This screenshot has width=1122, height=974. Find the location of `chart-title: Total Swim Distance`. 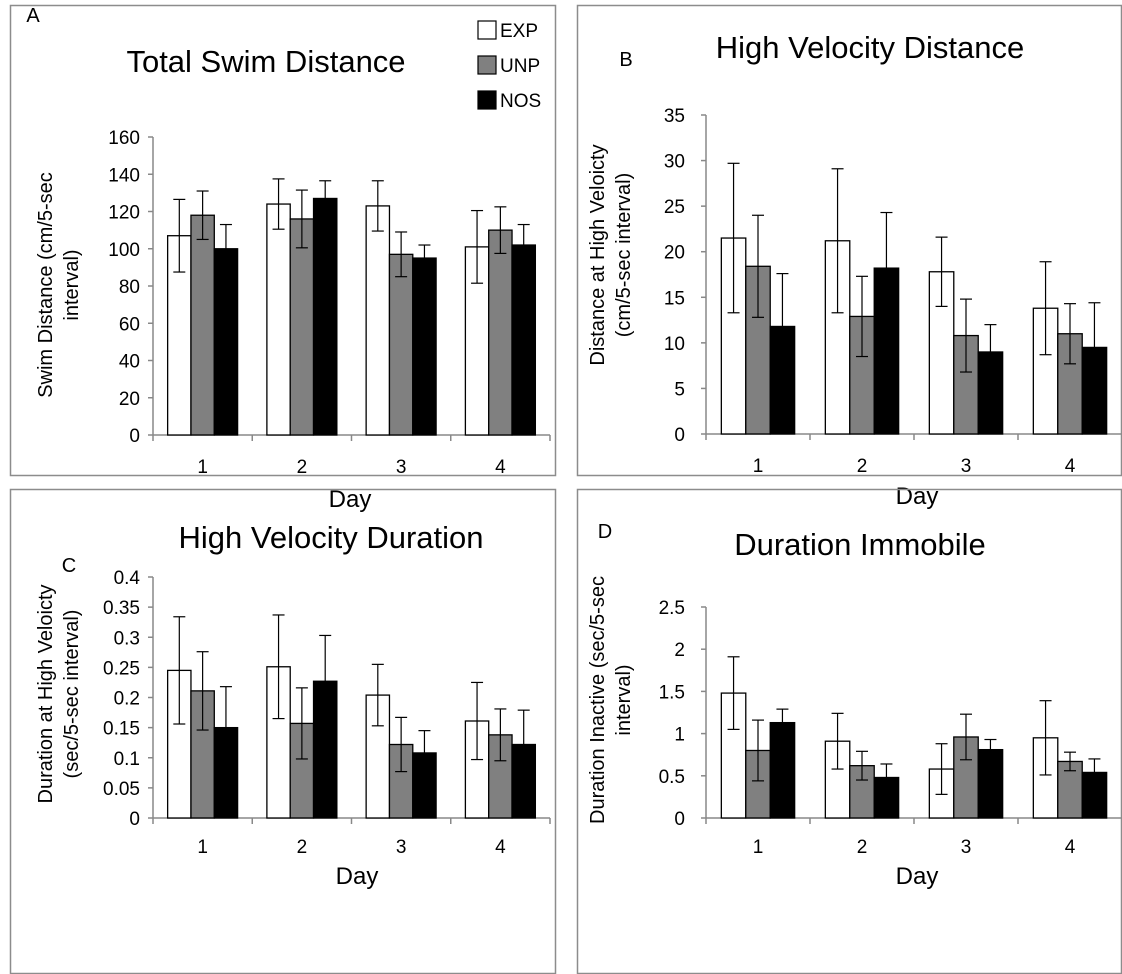

chart-title: Total Swim Distance is located at coordinates (265, 61).